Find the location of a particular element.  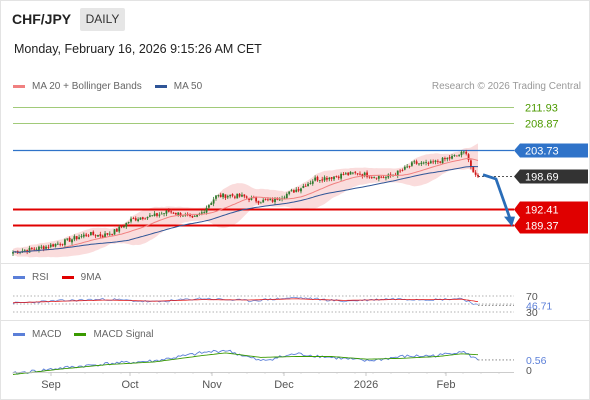

x-tick-label-0: Sep is located at coordinates (51, 385).